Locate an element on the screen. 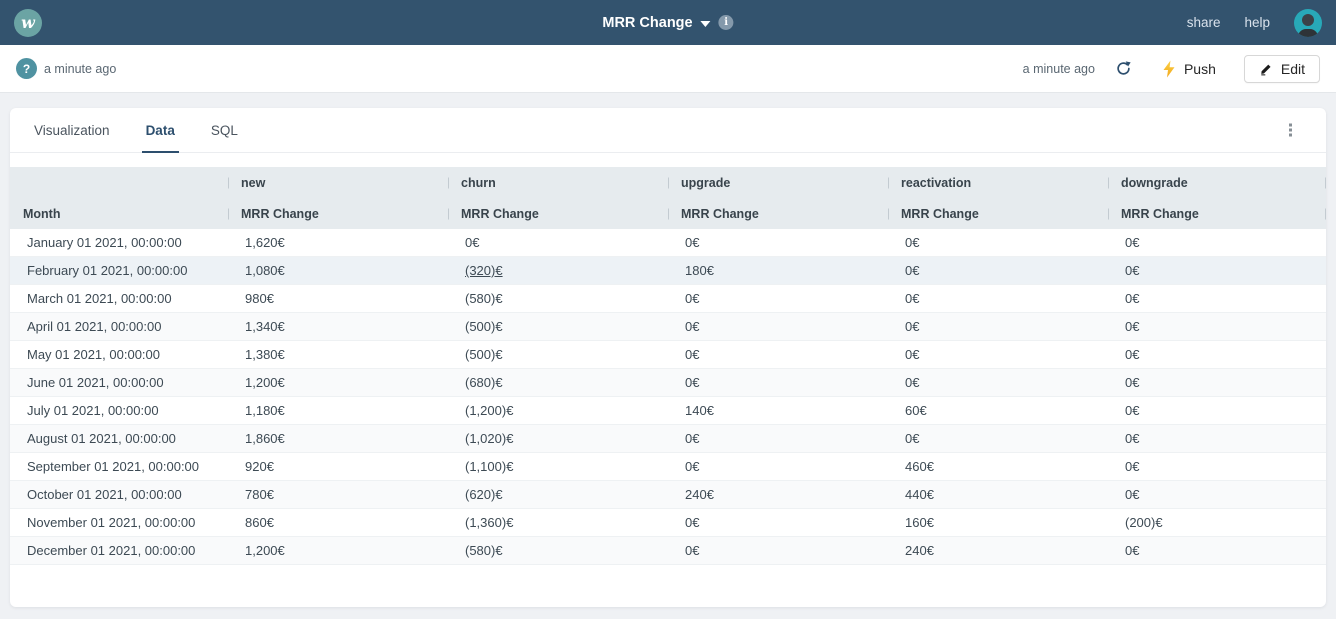 This screenshot has height=619, width=1336. tab-data: Data is located at coordinates (160, 130).